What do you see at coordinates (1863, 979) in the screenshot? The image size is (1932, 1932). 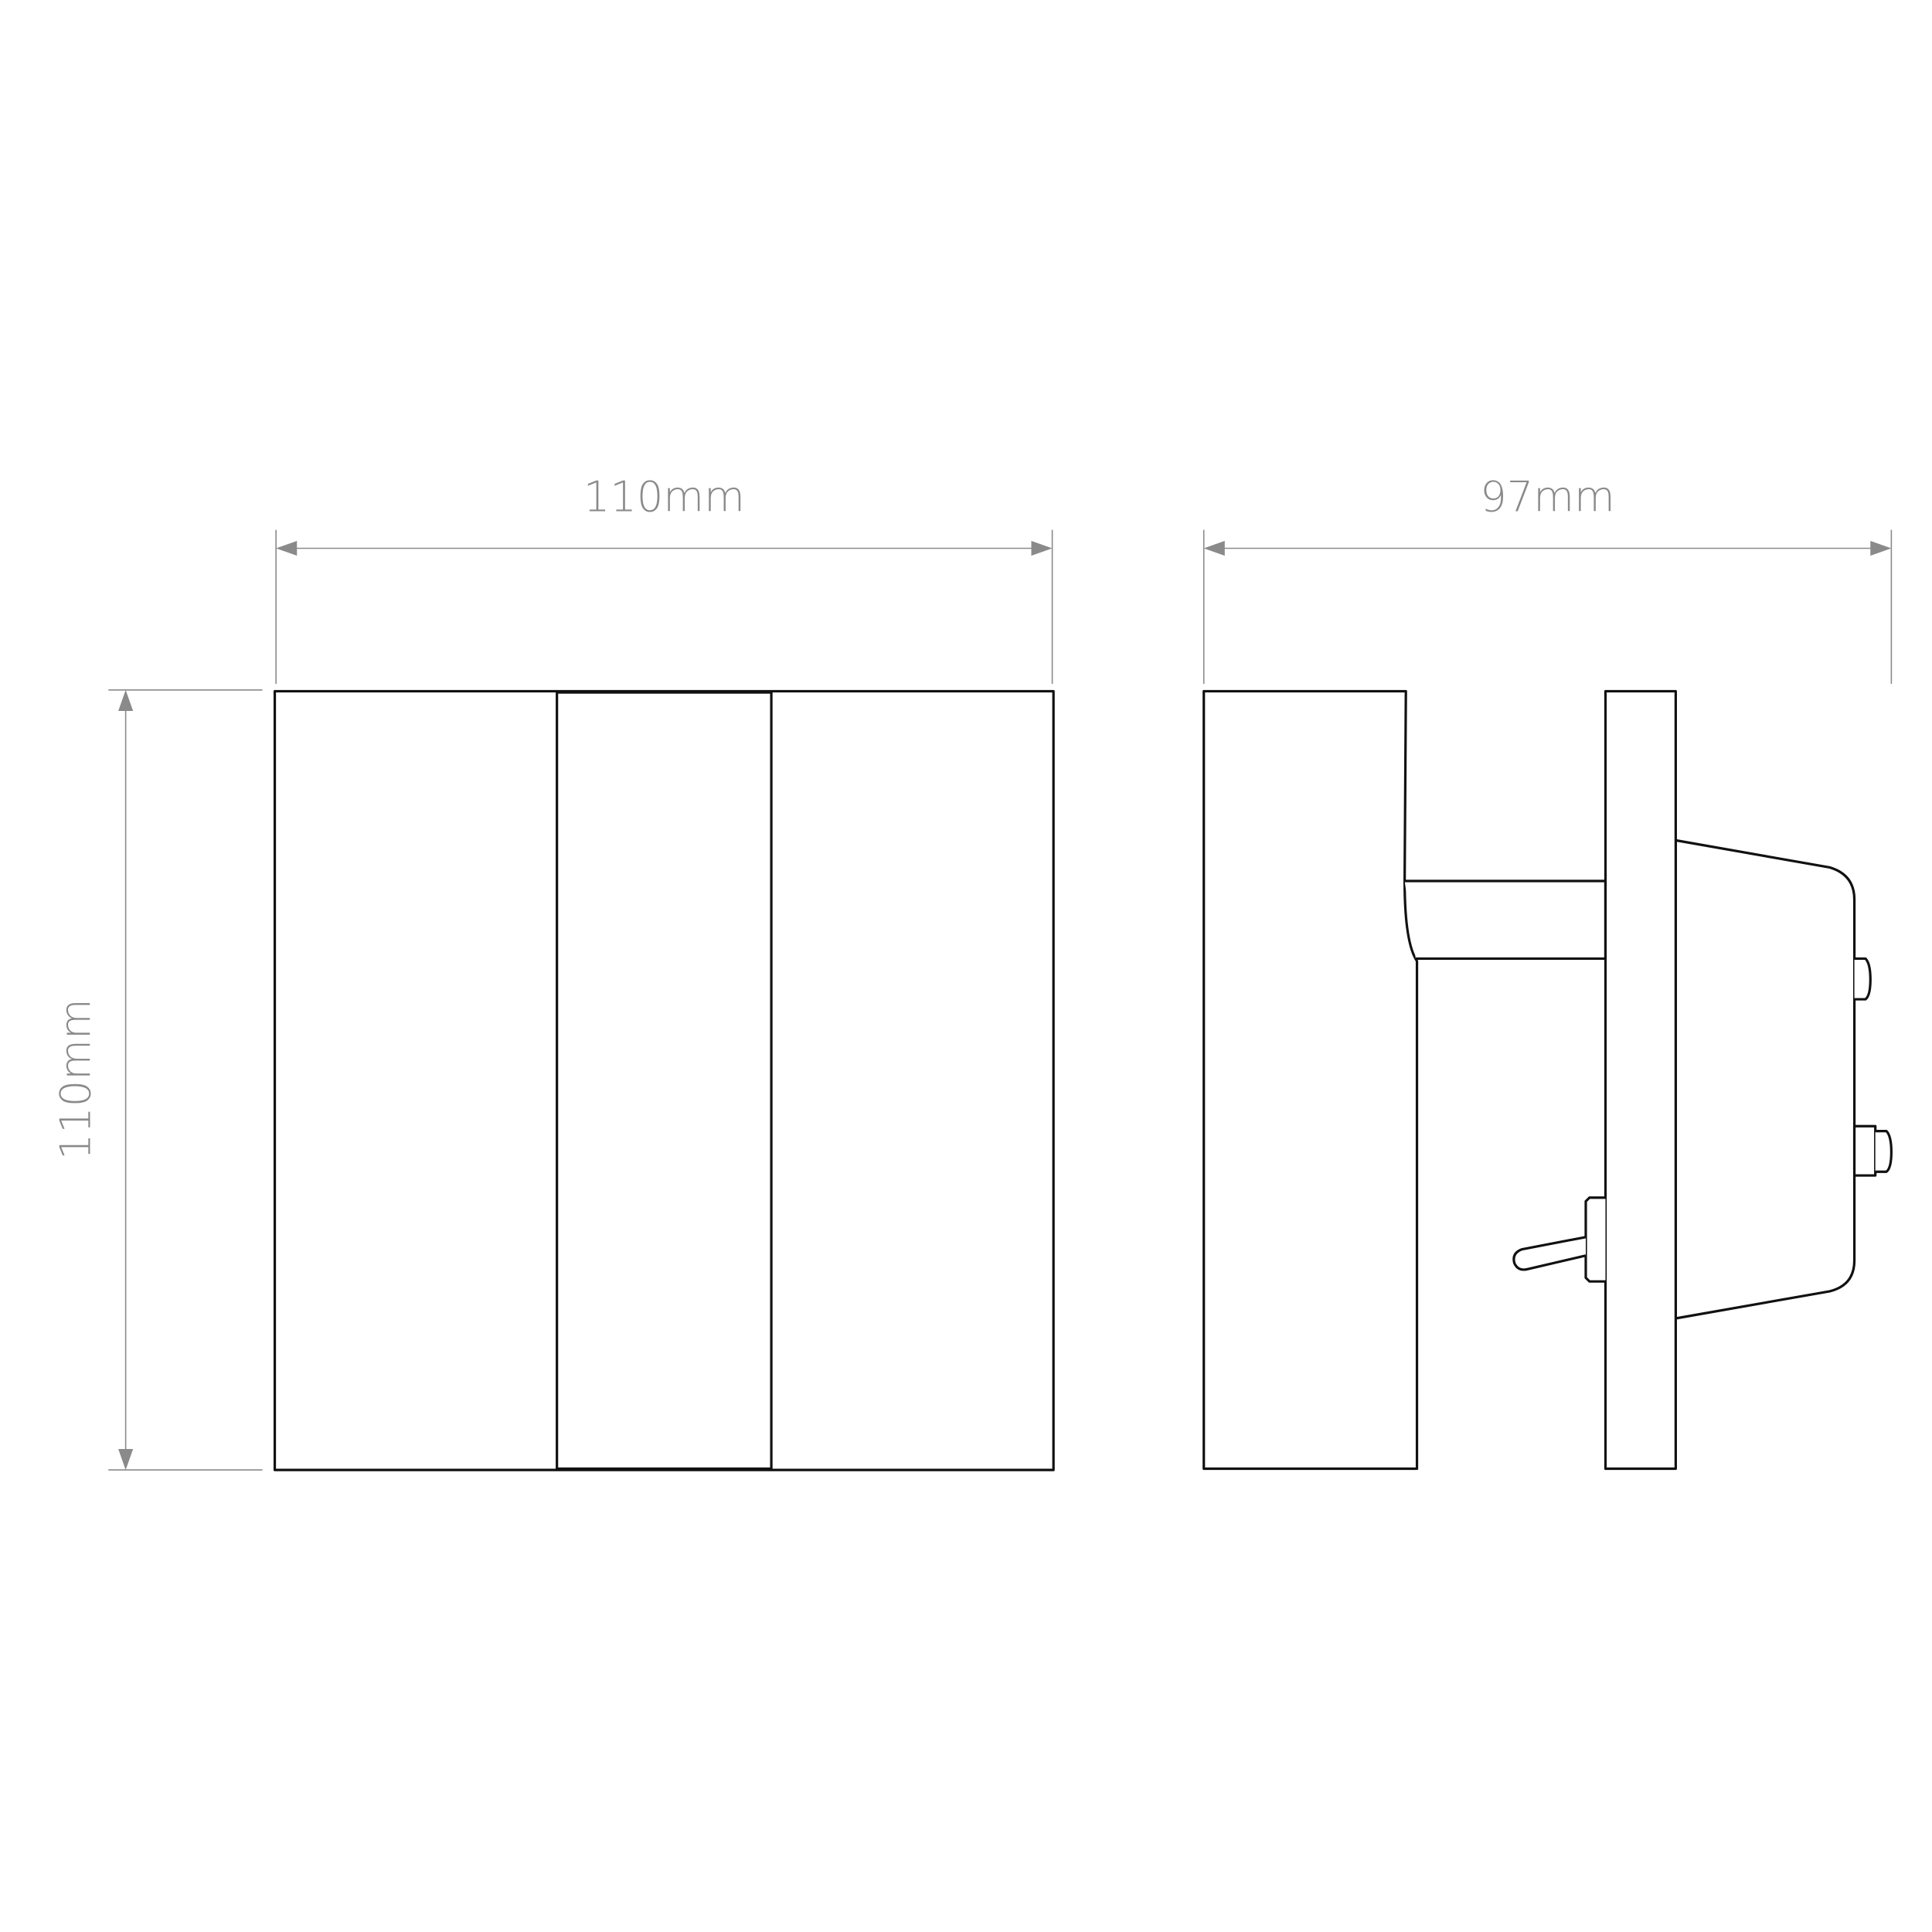 I see `knob-upper` at bounding box center [1863, 979].